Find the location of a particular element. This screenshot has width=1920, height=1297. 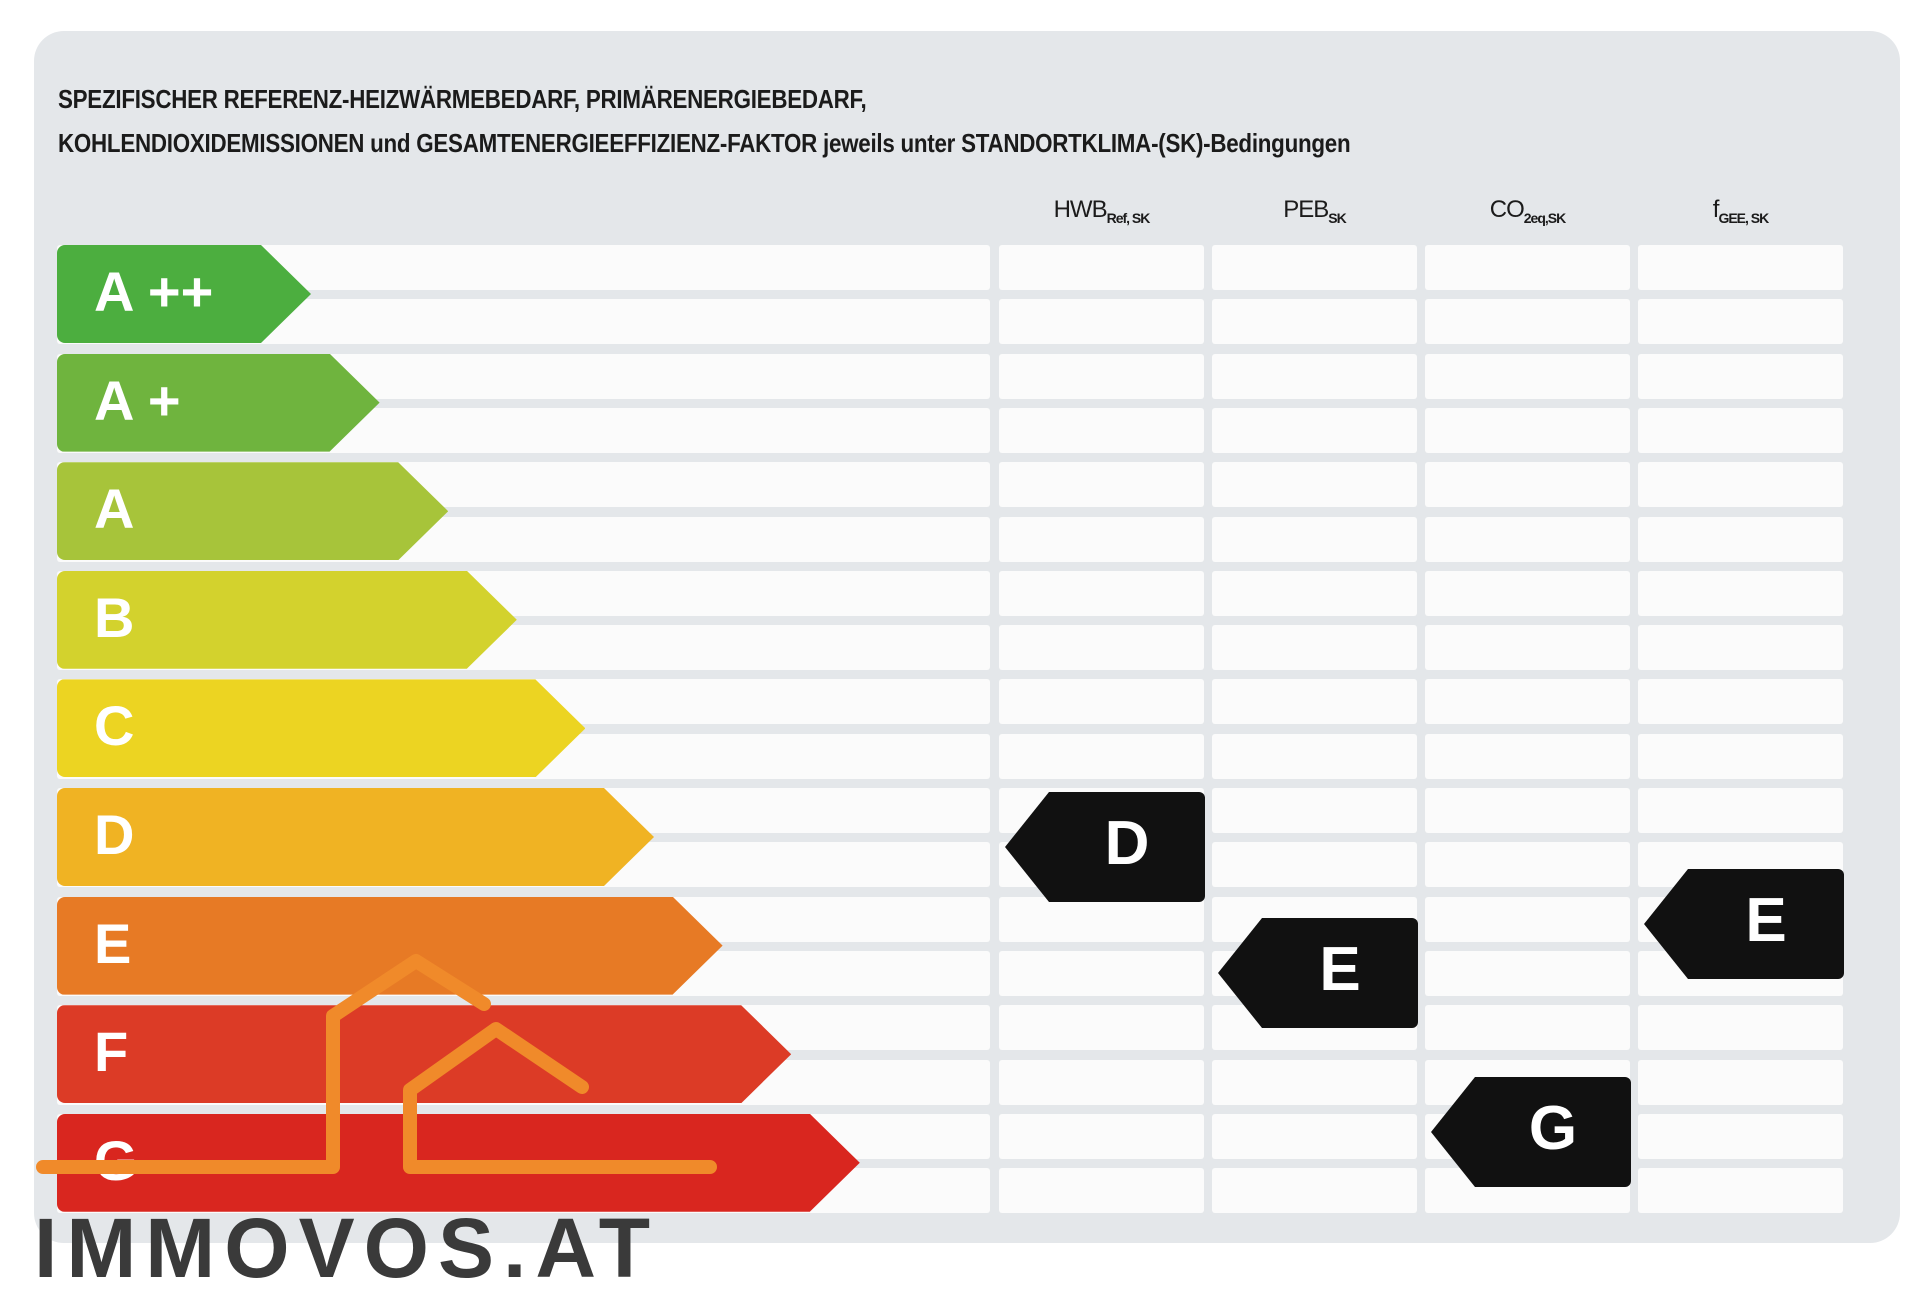

energy-class-bar: A is located at coordinates (253, 511).